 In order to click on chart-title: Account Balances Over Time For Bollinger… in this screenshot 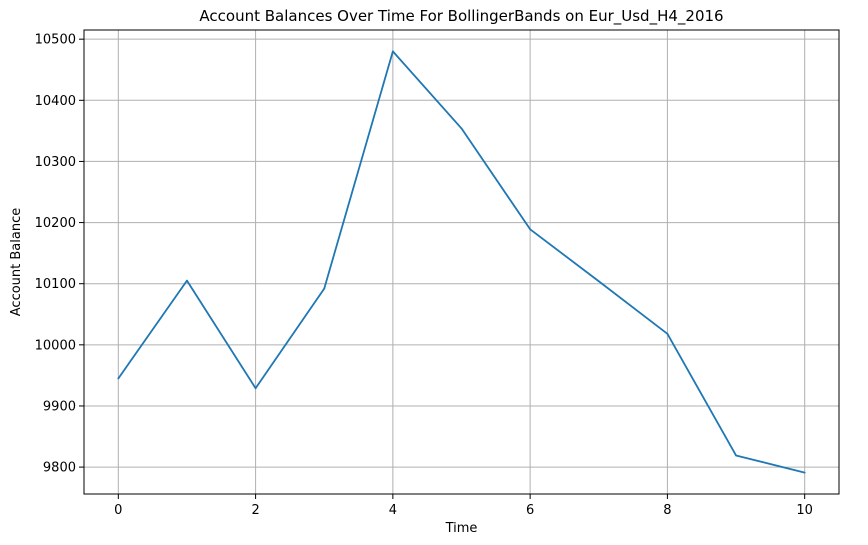, I will do `click(461, 16)`.